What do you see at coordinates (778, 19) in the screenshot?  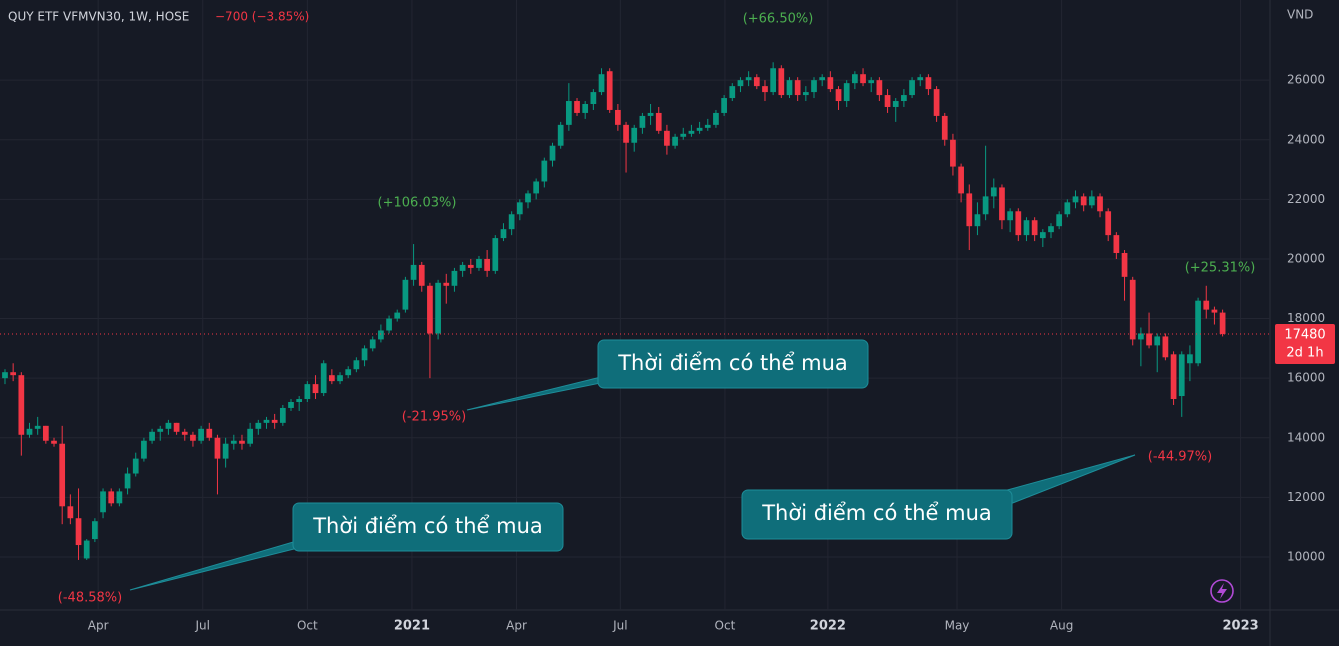 I see `percent-annotation: (+66.50%)` at bounding box center [778, 19].